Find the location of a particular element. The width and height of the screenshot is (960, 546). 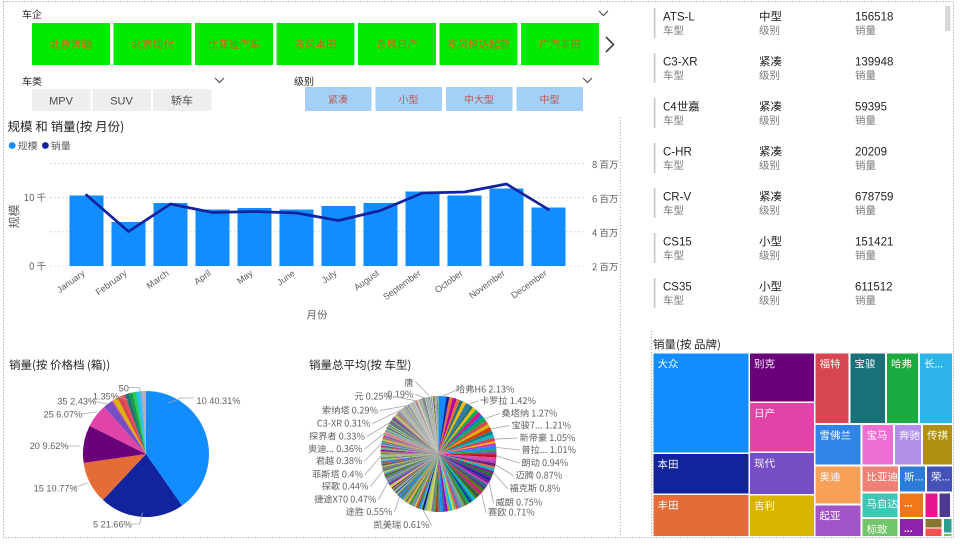

svg-text: C-HR is located at coordinates (677, 153).